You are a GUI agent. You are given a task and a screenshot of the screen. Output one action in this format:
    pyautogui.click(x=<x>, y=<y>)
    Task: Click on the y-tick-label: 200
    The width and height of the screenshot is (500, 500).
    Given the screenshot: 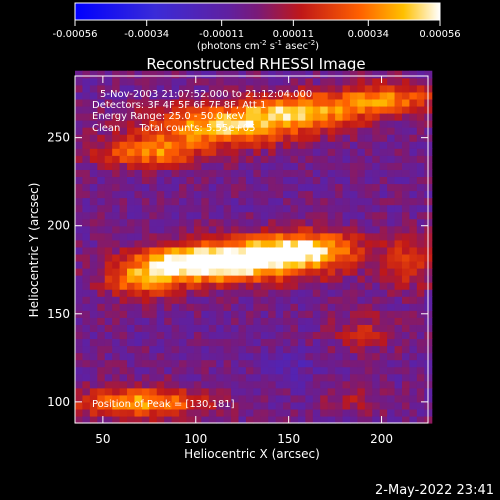 What is the action you would take?
    pyautogui.click(x=58, y=226)
    